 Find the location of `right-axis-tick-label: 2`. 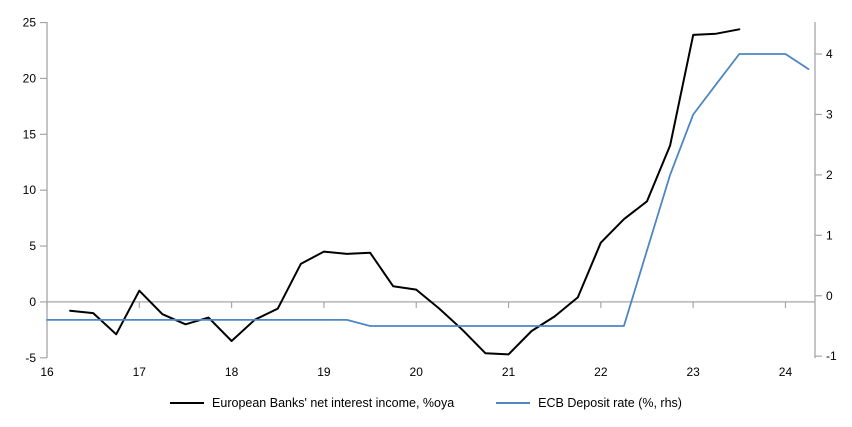

right-axis-tick-label: 2 is located at coordinates (829, 175).